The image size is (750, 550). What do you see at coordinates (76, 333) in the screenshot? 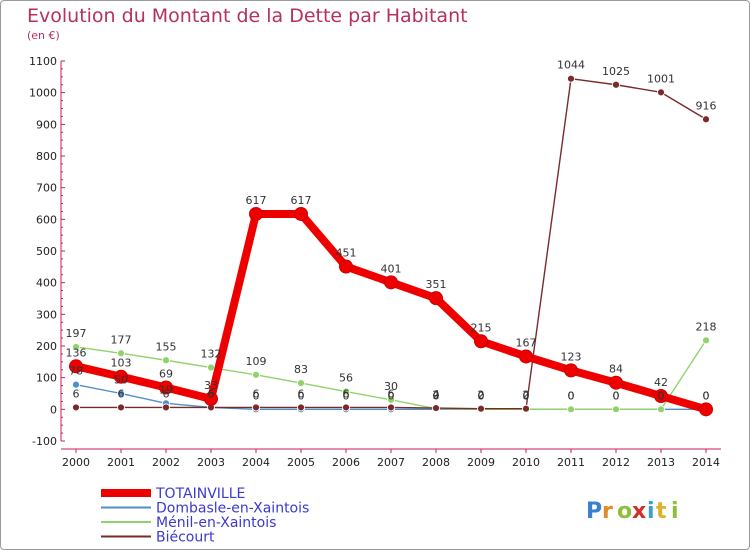
I see `data-label: 197` at bounding box center [76, 333].